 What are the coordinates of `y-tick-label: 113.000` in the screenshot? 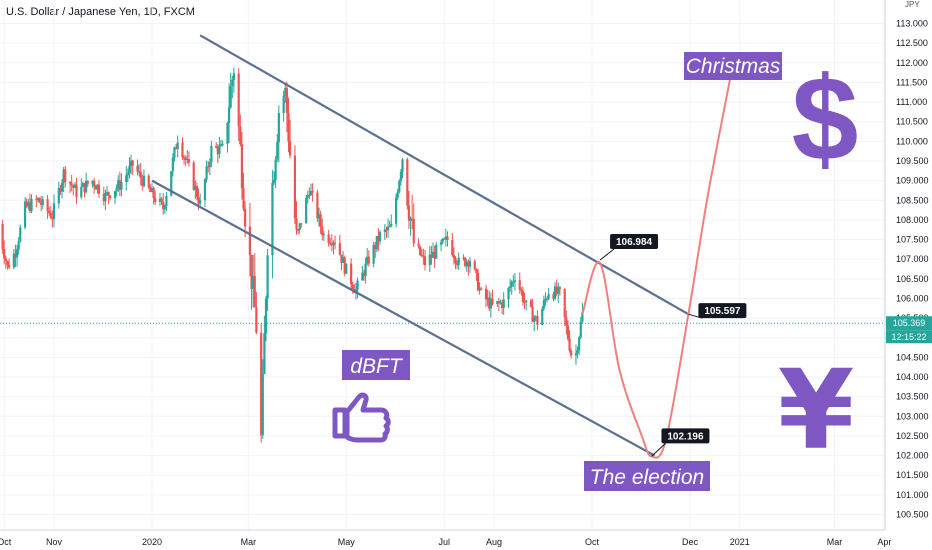 It's located at (912, 24).